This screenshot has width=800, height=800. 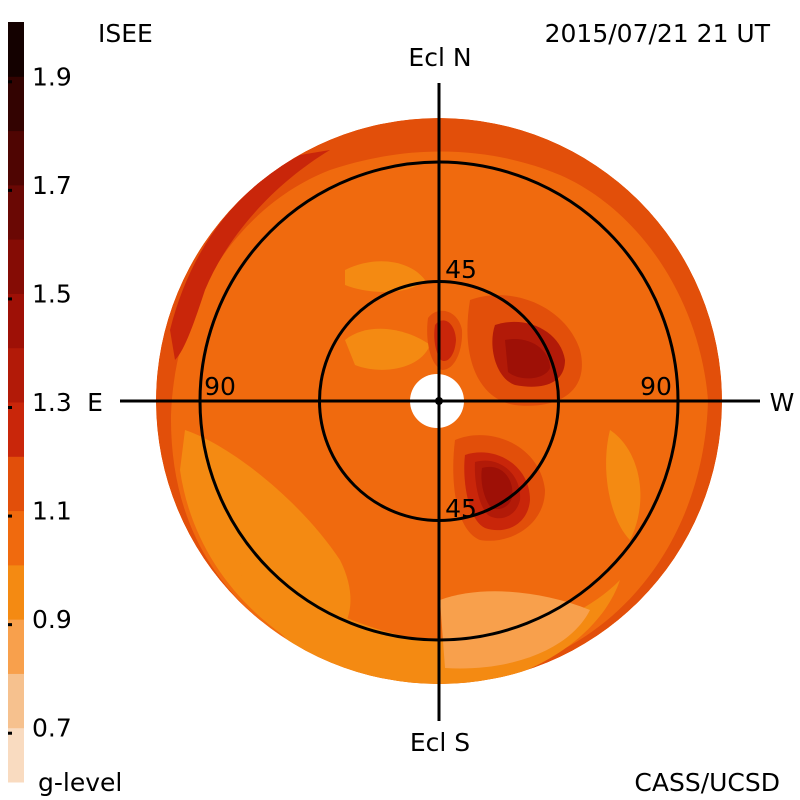 I want to click on axis-label-east: E, so click(x=95, y=402).